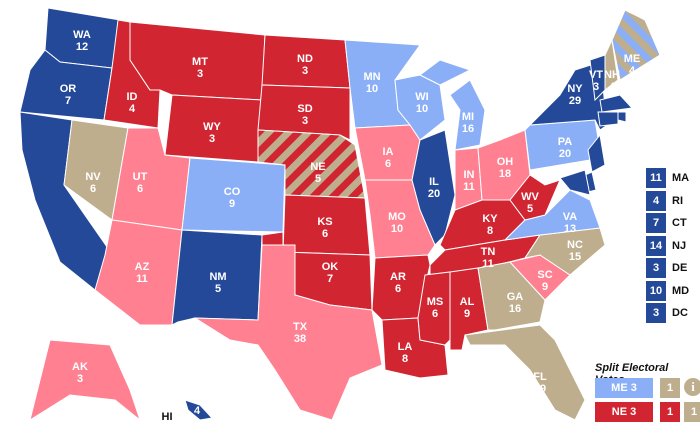  I want to click on state-label: NH, so click(612, 75).